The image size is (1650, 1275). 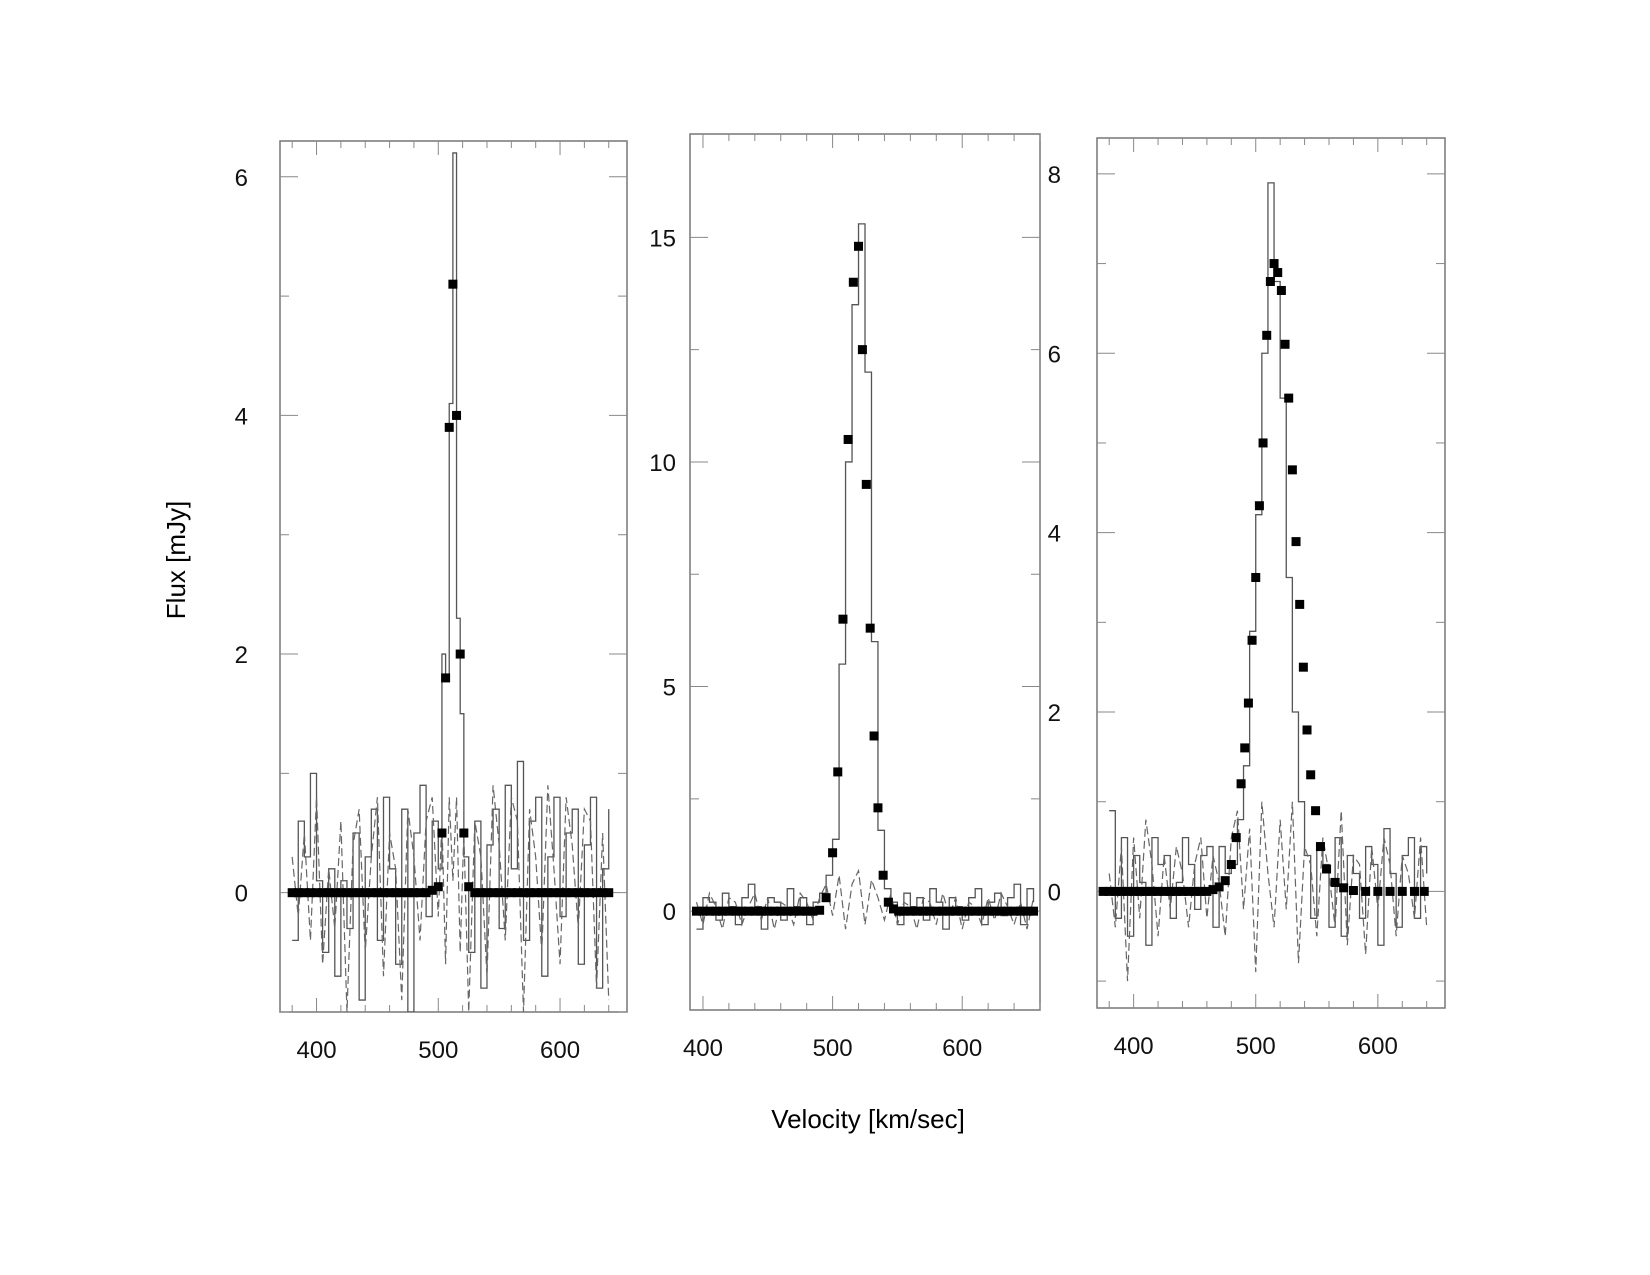 I want to click on y-axis-title: Flux [mJy], so click(x=176, y=560).